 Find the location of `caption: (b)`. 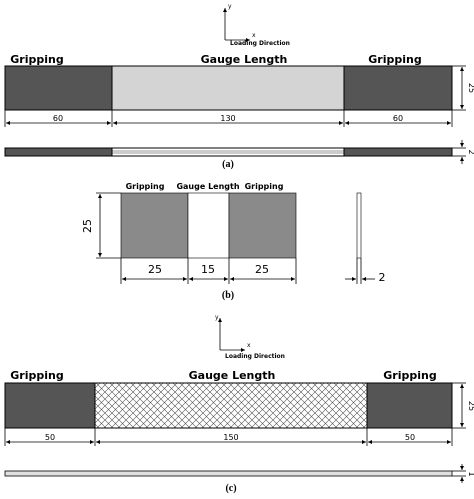

caption: (b) is located at coordinates (228, 295).